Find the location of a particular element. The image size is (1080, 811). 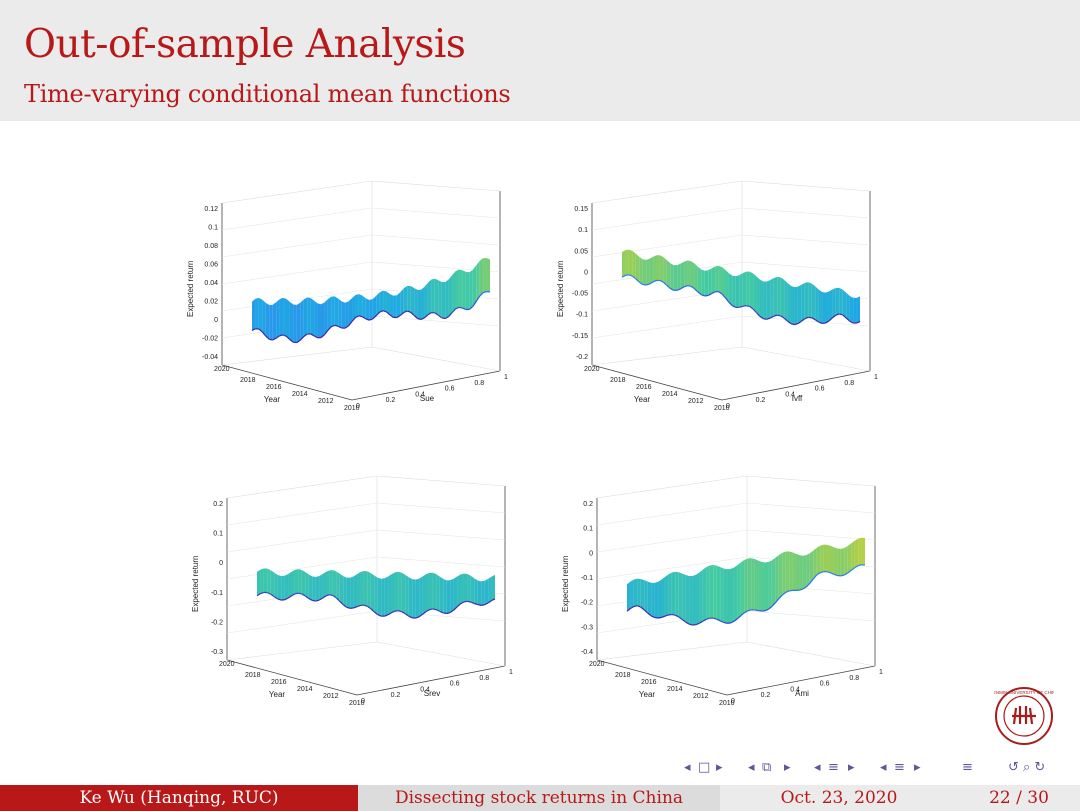

zaxis-tick-label: -0.3 is located at coordinates (587, 627).